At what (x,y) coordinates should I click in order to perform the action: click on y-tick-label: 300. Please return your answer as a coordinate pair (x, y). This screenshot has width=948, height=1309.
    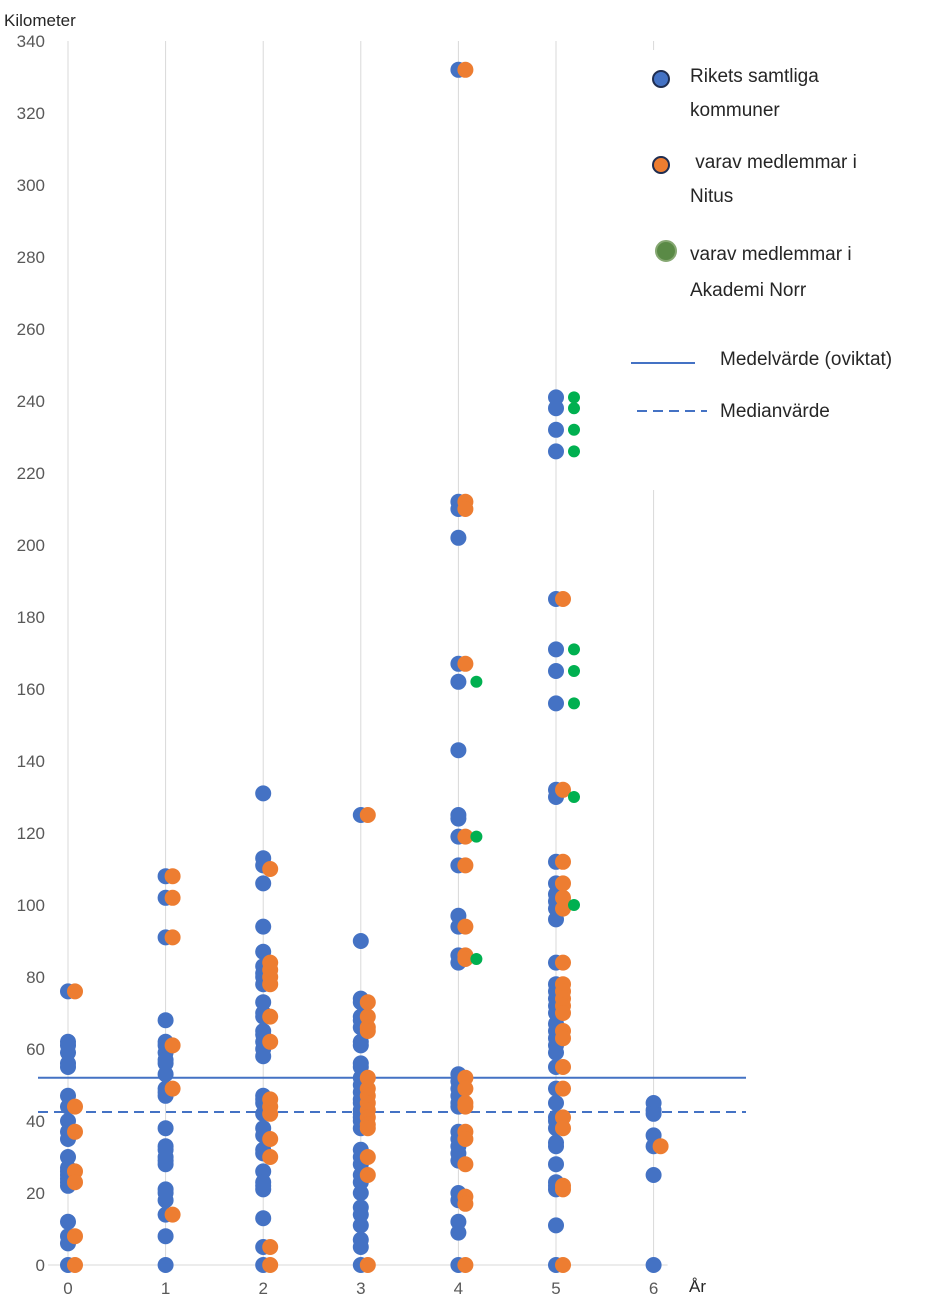
    Looking at the image, I should click on (31, 185).